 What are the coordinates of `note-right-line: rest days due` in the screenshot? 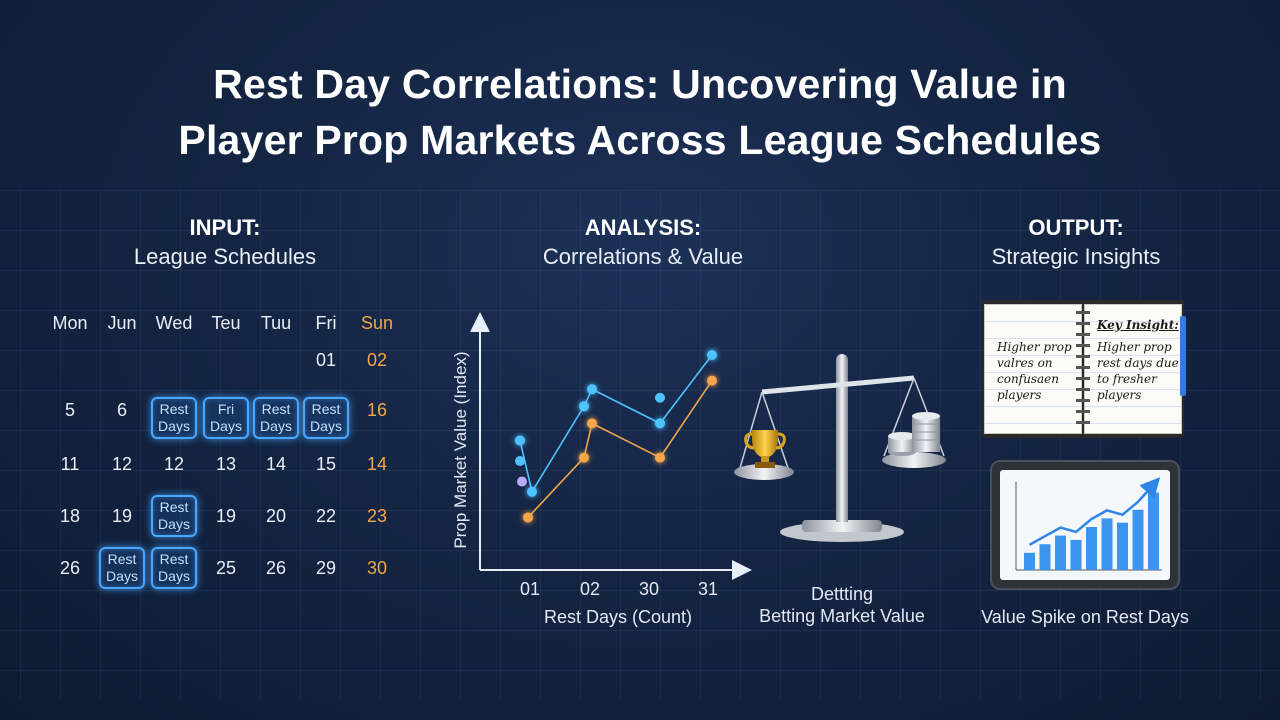 It's located at (1138, 363).